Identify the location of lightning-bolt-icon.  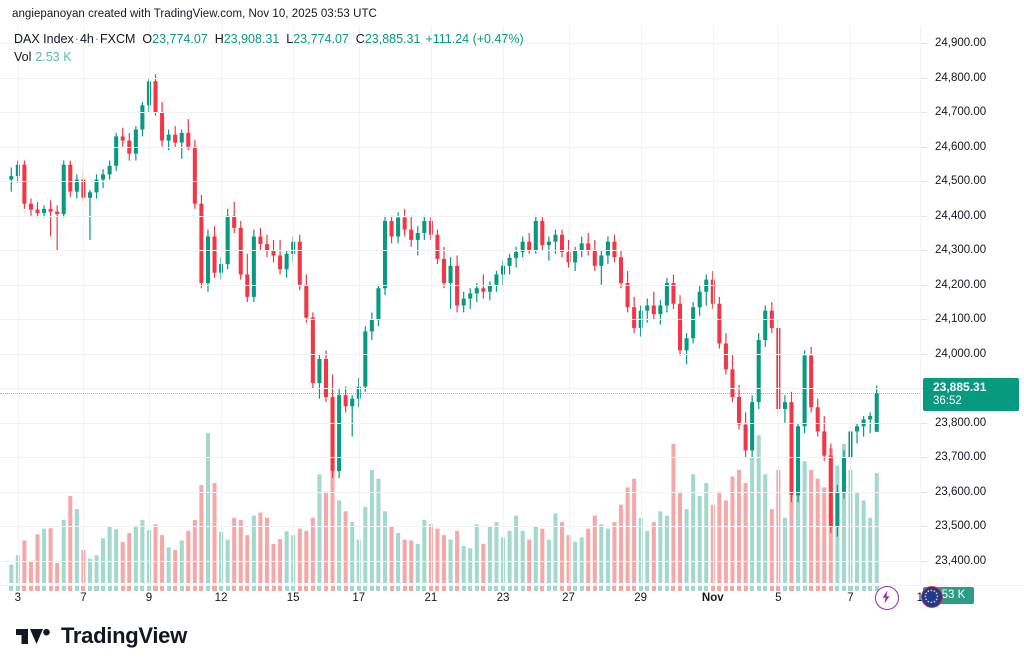
(887, 598).